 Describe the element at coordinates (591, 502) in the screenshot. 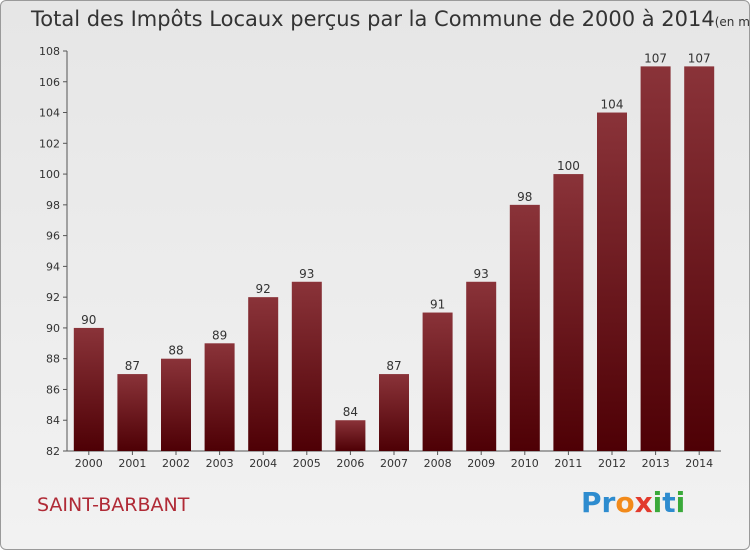

I see `logo-letter: P` at that location.